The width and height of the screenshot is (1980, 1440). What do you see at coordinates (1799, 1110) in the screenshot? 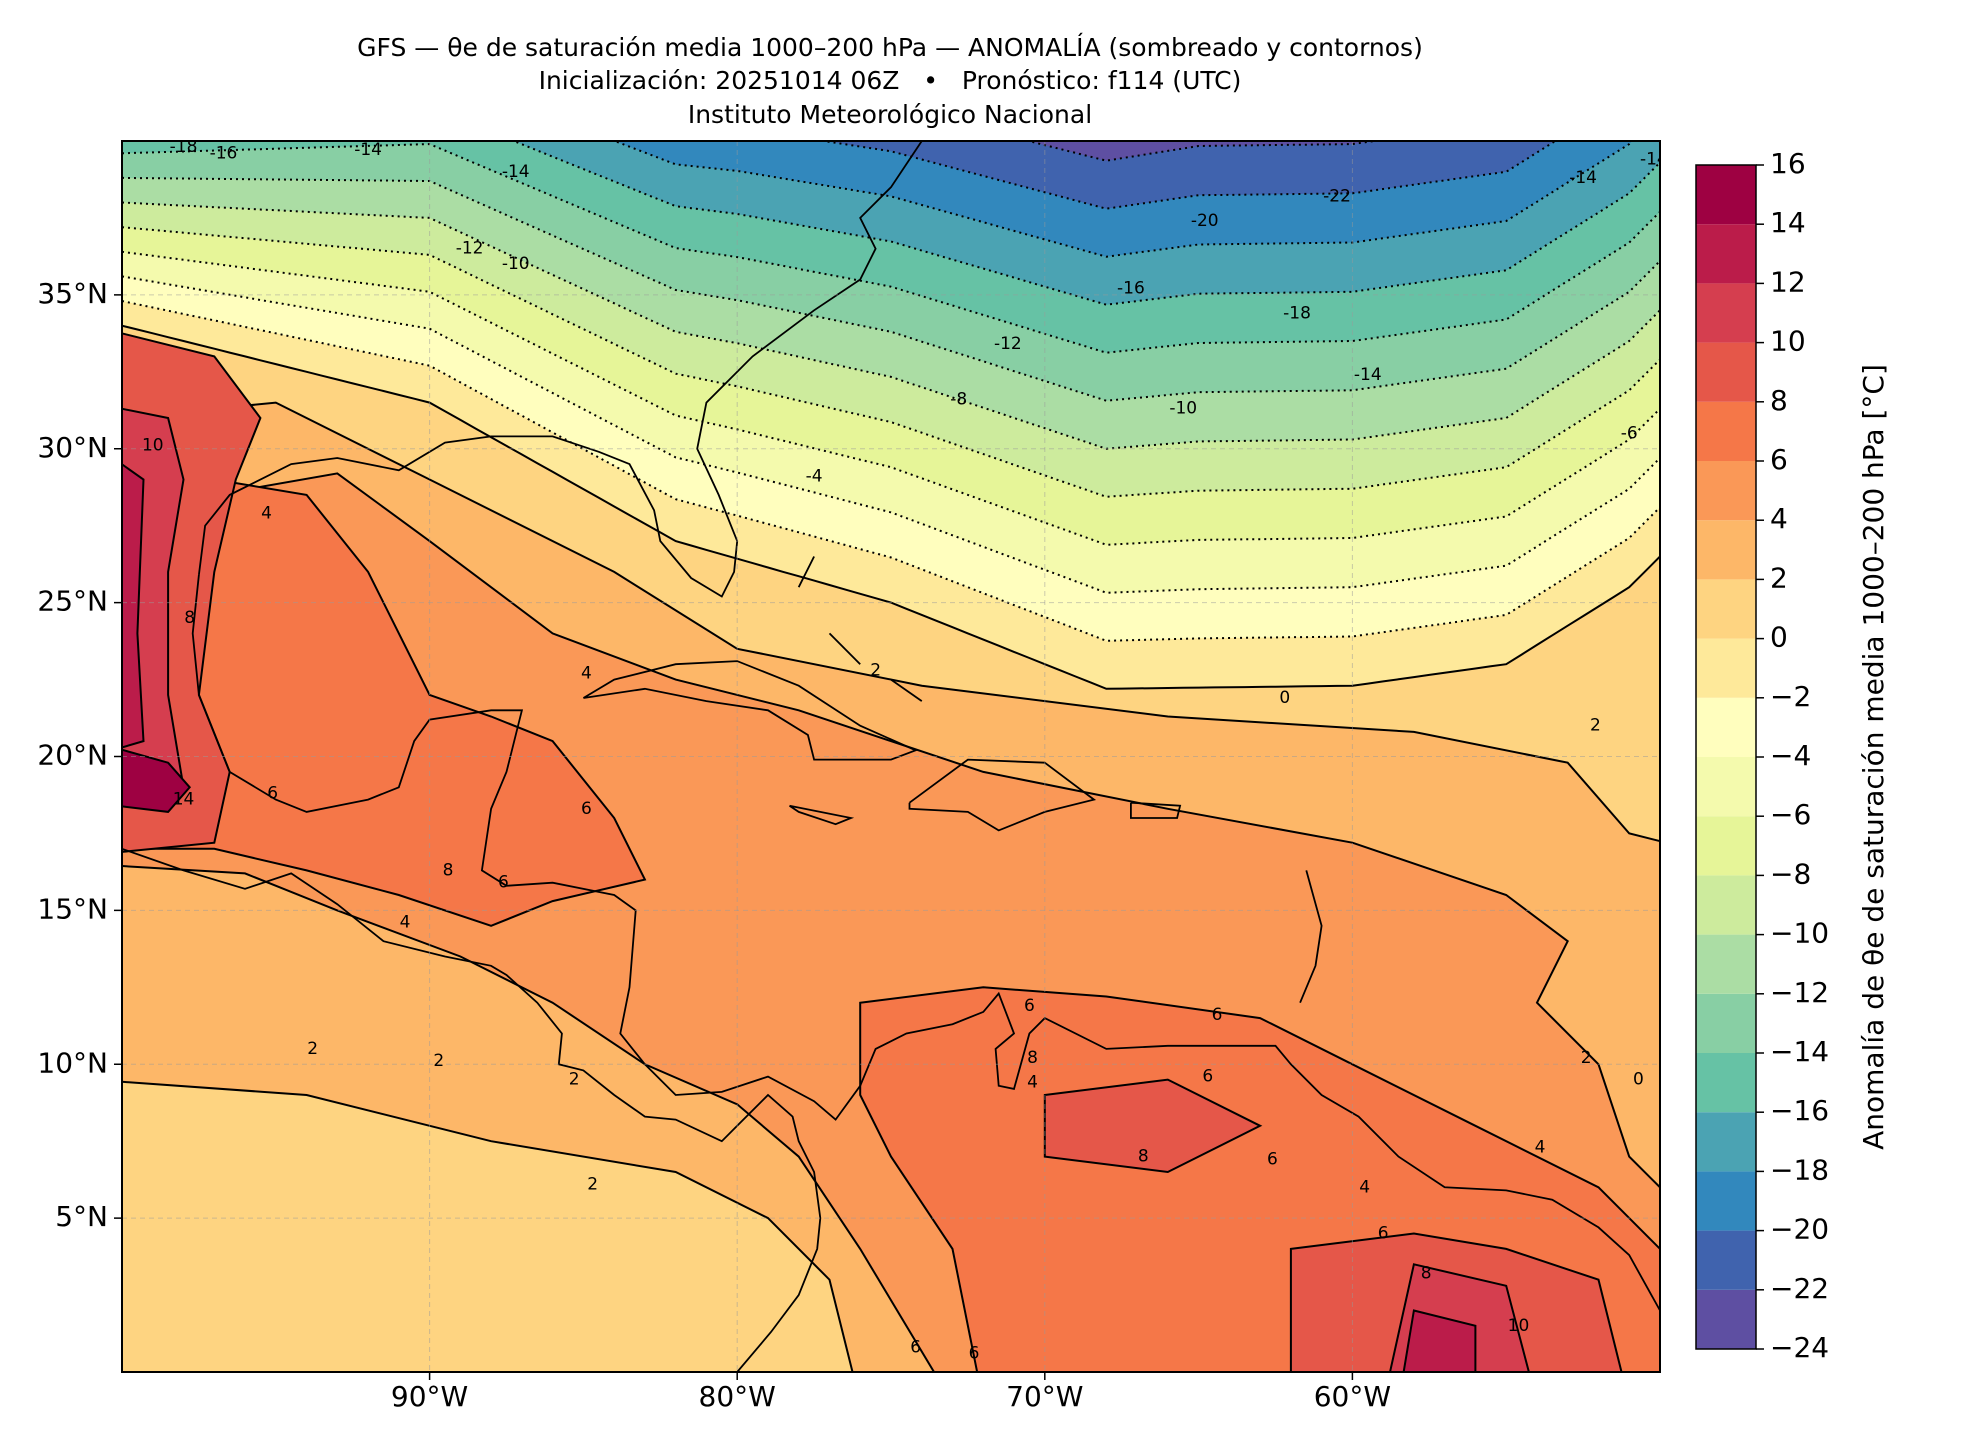
I see `colorbar-tick-label: −16` at bounding box center [1799, 1110].